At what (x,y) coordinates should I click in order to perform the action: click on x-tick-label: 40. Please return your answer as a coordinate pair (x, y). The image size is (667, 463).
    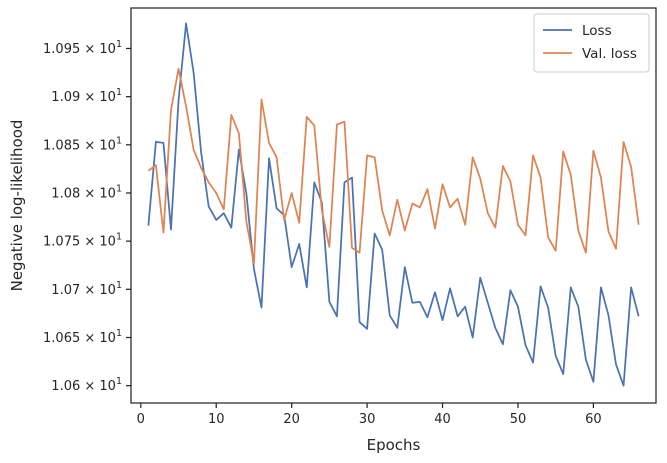
    Looking at the image, I should click on (442, 419).